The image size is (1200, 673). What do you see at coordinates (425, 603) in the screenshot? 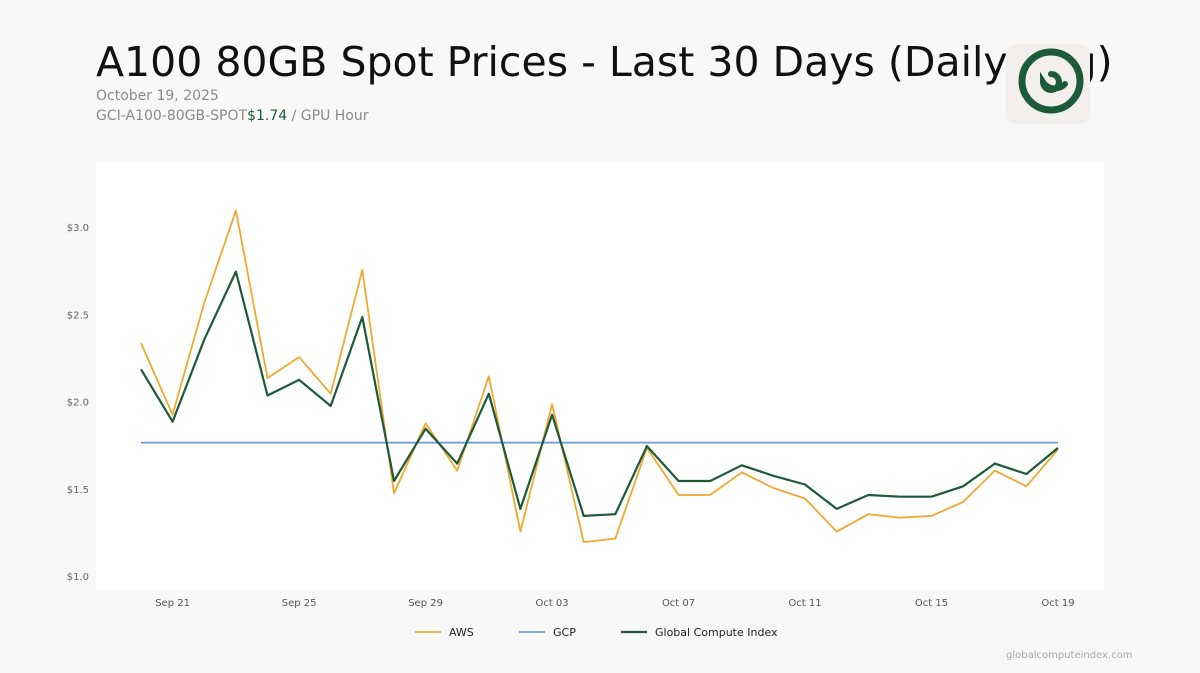
I see `x-tick-label: Sep 29` at bounding box center [425, 603].